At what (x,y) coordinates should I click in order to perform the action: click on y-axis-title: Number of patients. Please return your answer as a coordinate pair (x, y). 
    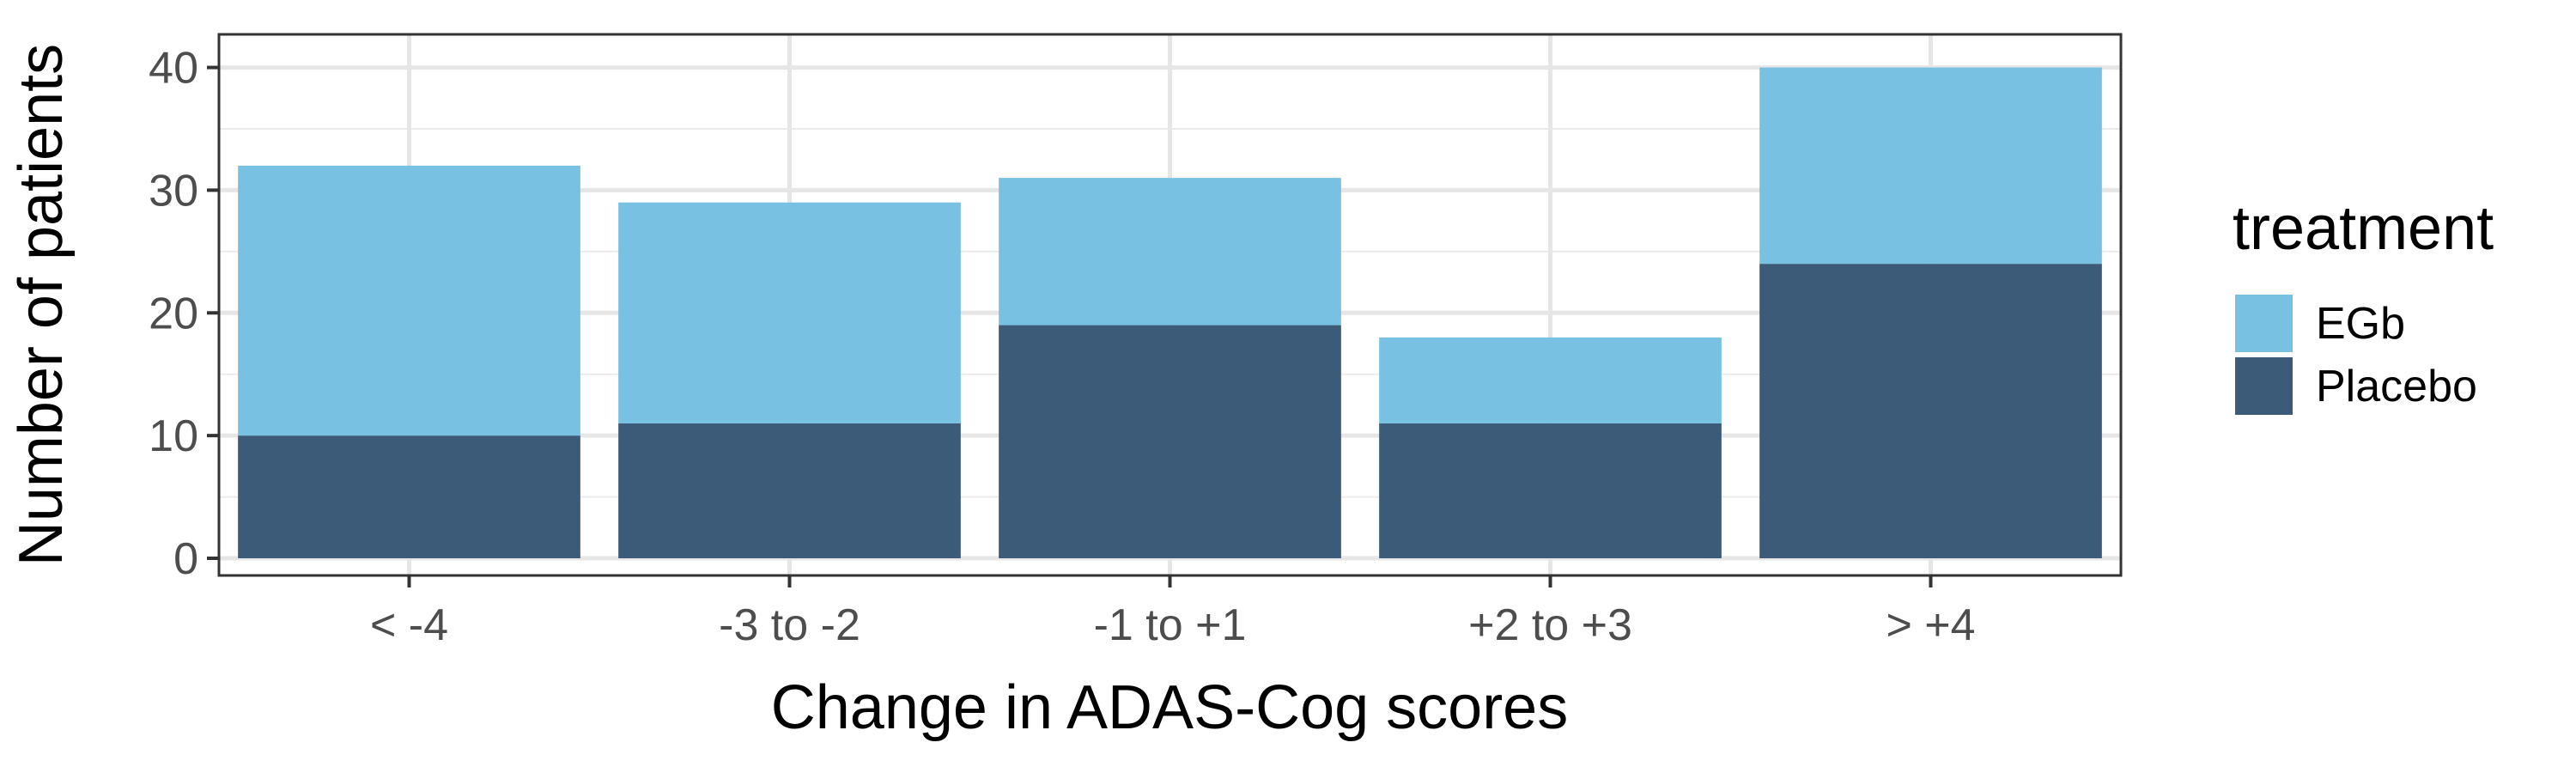
    Looking at the image, I should click on (41, 305).